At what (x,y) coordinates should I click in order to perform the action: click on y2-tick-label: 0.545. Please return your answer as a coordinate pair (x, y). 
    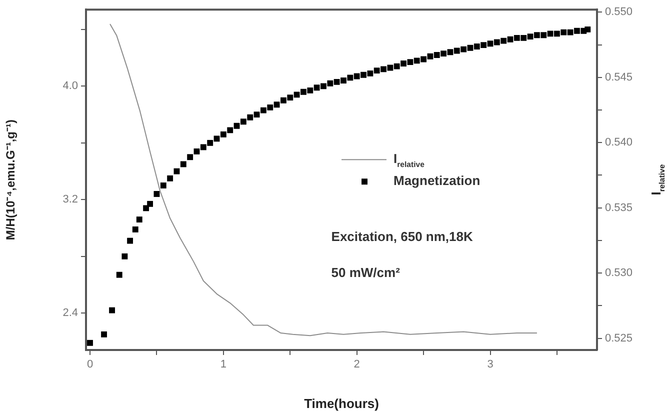
    Looking at the image, I should click on (619, 77).